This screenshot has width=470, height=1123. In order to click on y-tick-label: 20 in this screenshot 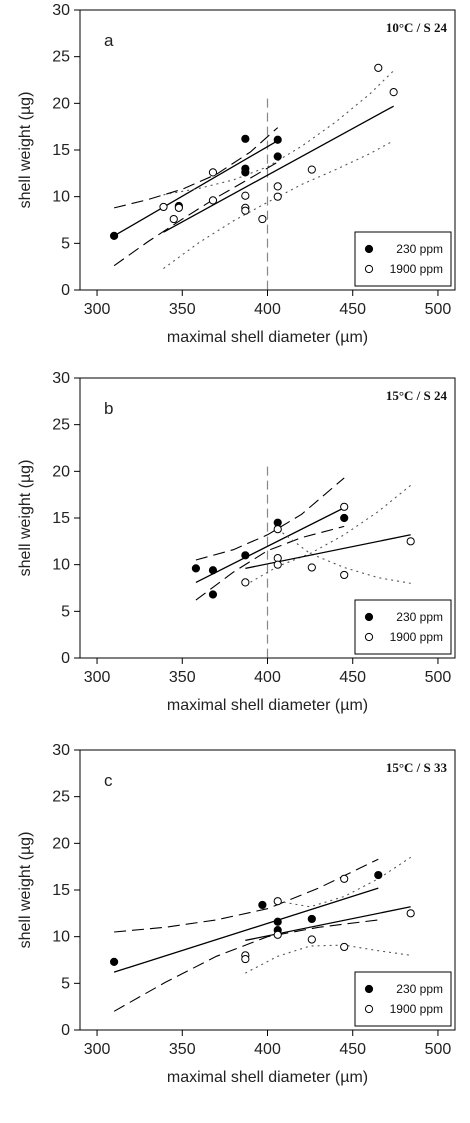, I will do `click(61, 843)`.